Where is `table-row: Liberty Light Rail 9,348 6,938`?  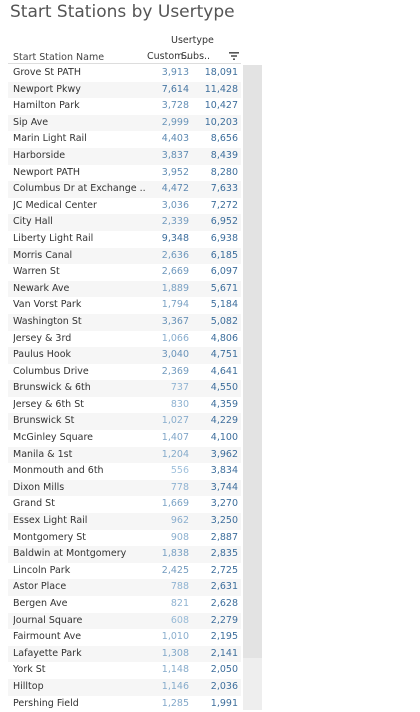
table-row: Liberty Light Rail 9,348 6,938 is located at coordinates (124, 239).